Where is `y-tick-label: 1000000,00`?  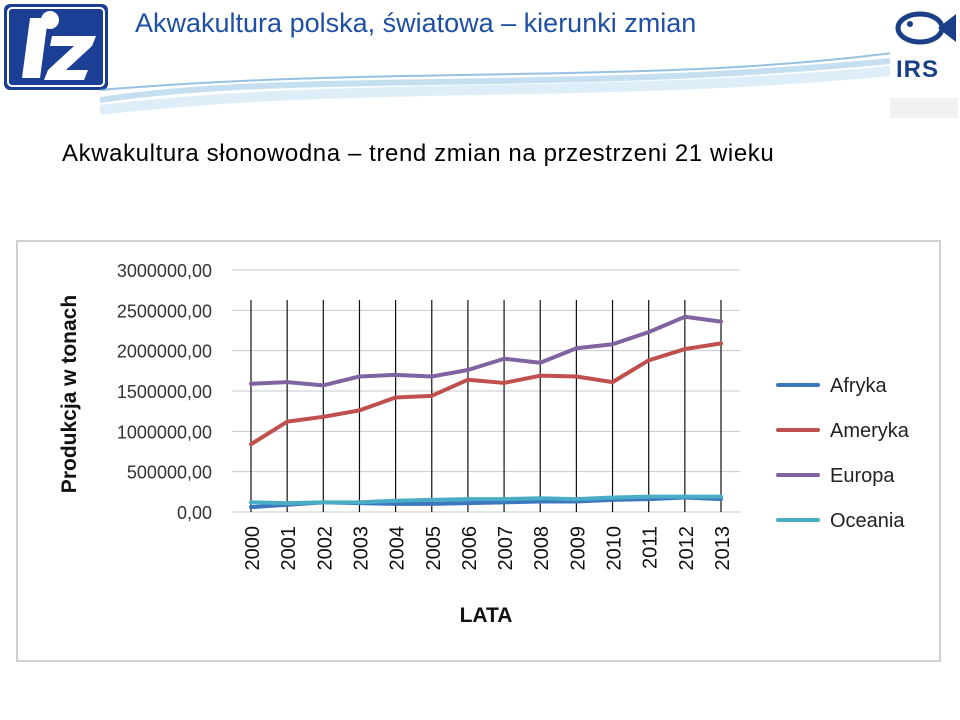
y-tick-label: 1000000,00 is located at coordinates (164, 432).